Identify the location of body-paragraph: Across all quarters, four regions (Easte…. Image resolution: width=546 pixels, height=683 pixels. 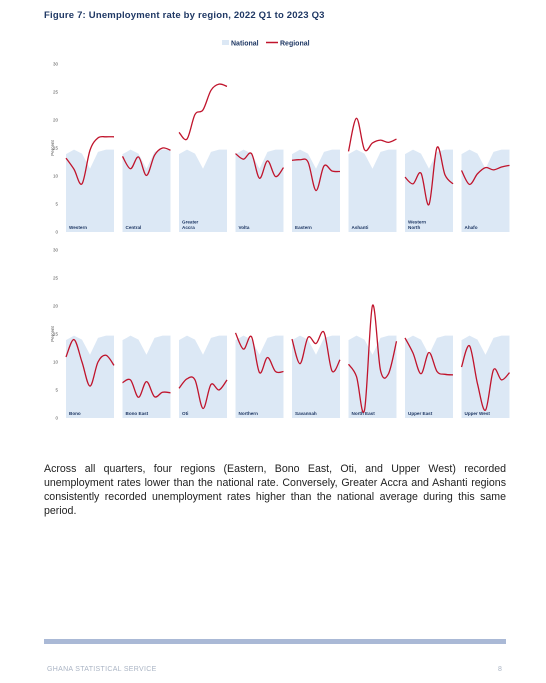
(275, 490).